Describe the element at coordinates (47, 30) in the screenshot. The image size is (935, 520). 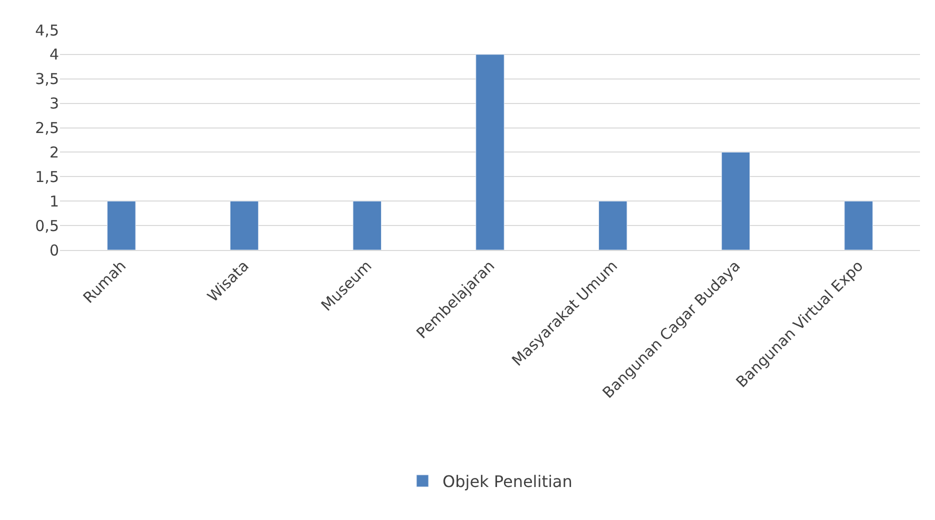
I see `y-tick-label: 4,5` at that location.